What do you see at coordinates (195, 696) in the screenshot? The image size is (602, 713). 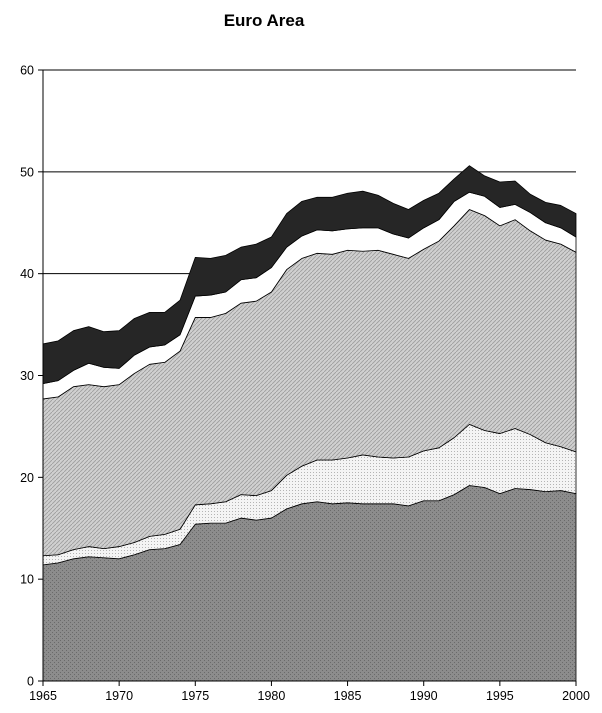 I see `x-tick-label-1975: 1975` at bounding box center [195, 696].